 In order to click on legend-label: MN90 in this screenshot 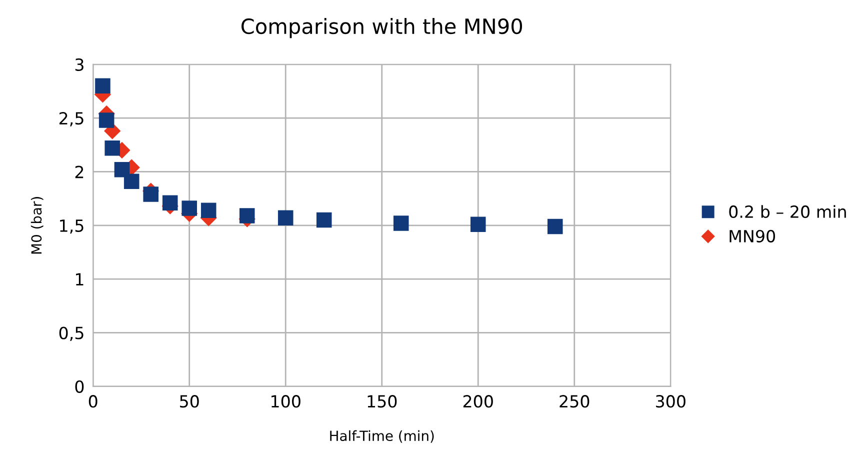, I will do `click(753, 236)`.